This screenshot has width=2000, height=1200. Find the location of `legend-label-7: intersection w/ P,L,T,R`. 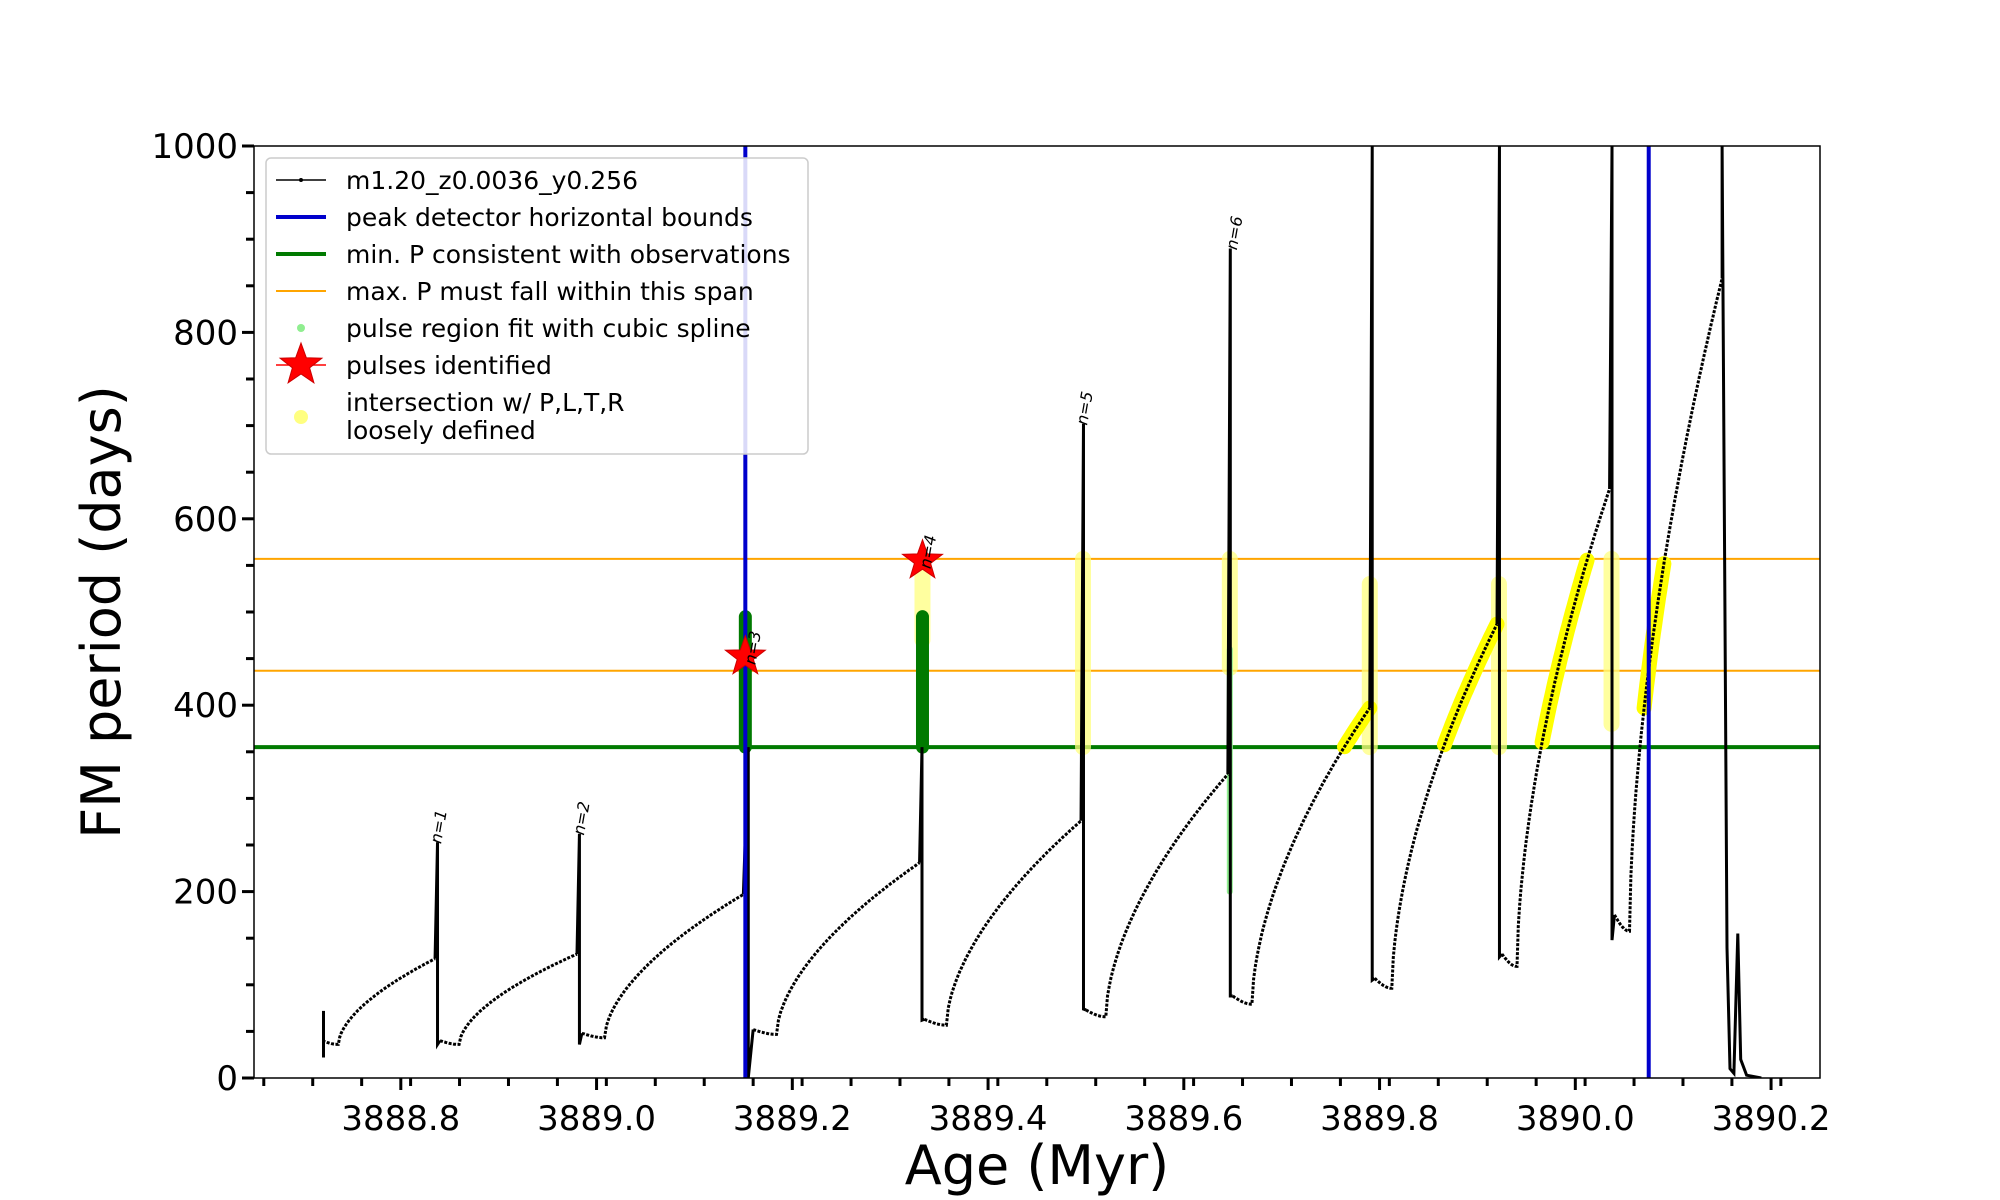

legend-label-7: intersection w/ P,L,T,R is located at coordinates (485, 402).